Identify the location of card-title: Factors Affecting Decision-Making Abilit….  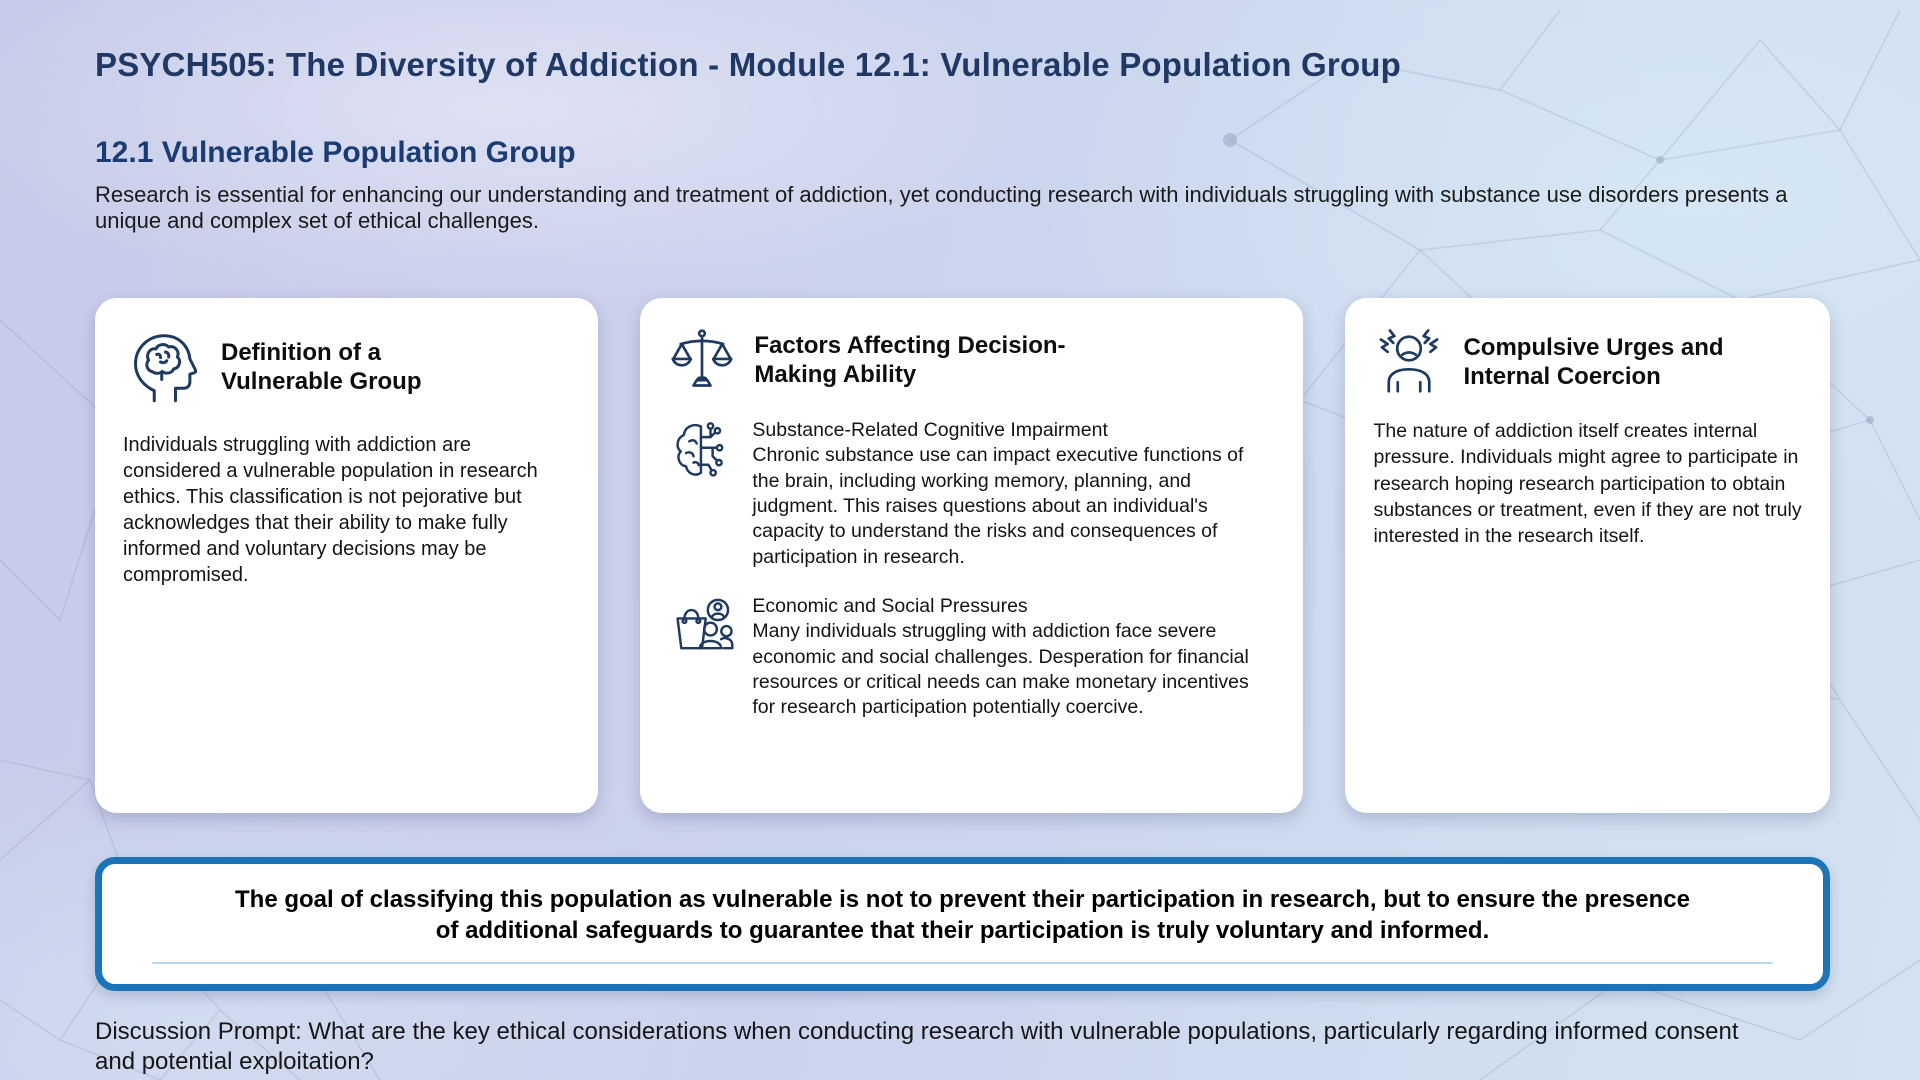
(910, 359).